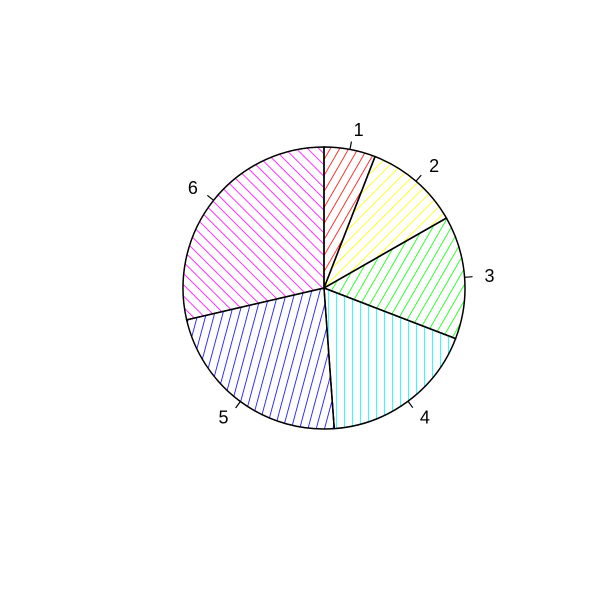 The image size is (600, 600). Describe the element at coordinates (434, 166) in the screenshot. I see `slice-label-2: 2` at that location.